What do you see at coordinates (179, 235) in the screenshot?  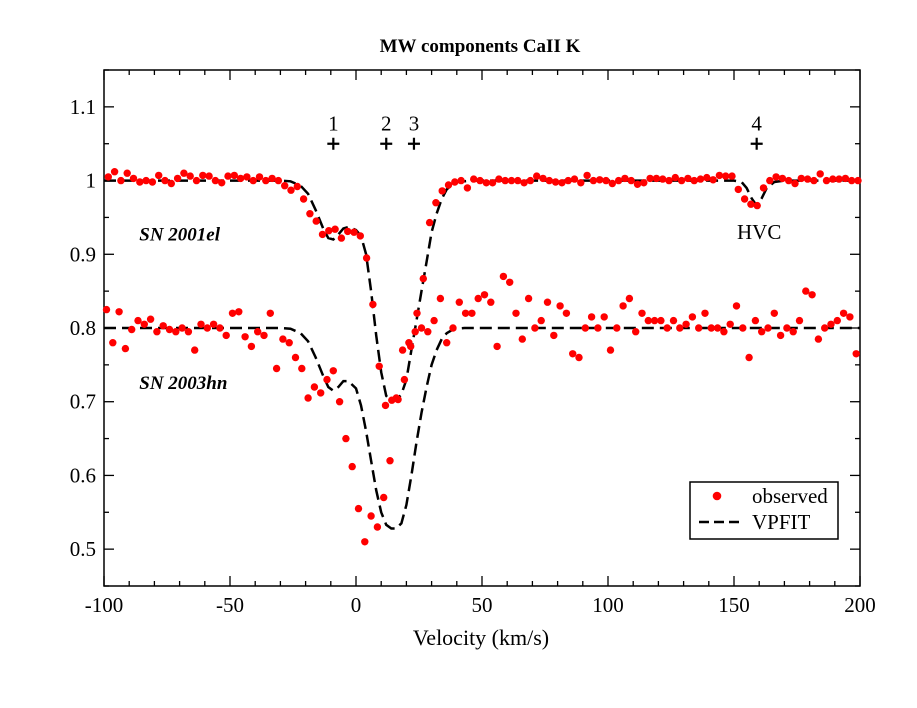 I see `supernova-label: SN 2001el` at bounding box center [179, 235].